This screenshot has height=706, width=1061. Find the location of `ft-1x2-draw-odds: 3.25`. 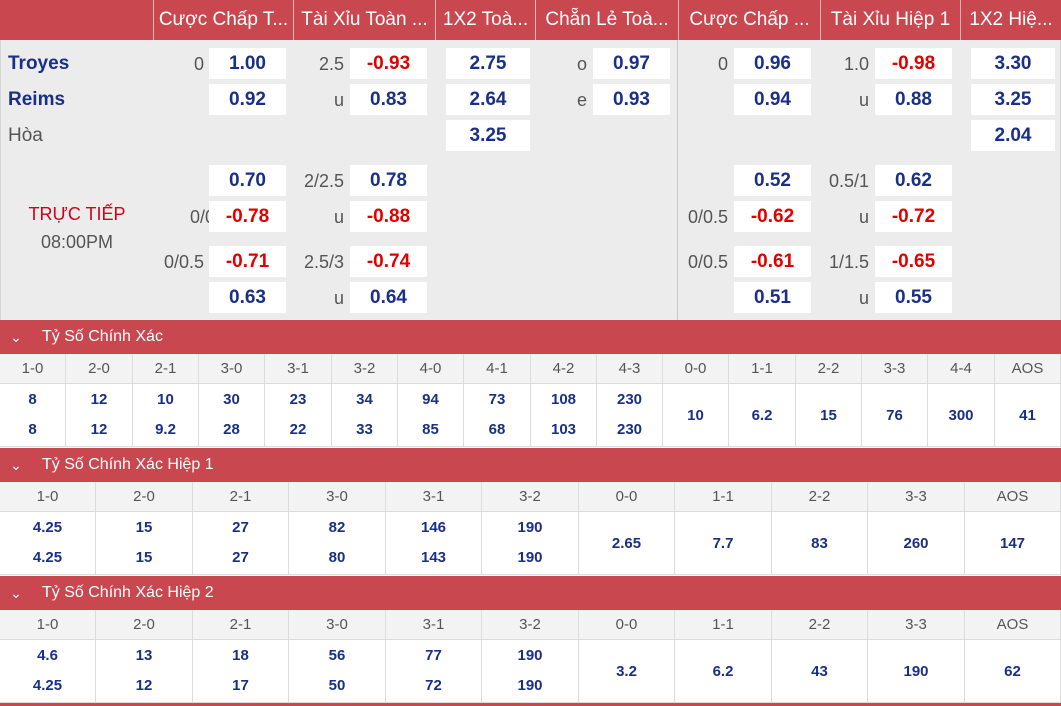

ft-1x2-draw-odds: 3.25 is located at coordinates (488, 135).